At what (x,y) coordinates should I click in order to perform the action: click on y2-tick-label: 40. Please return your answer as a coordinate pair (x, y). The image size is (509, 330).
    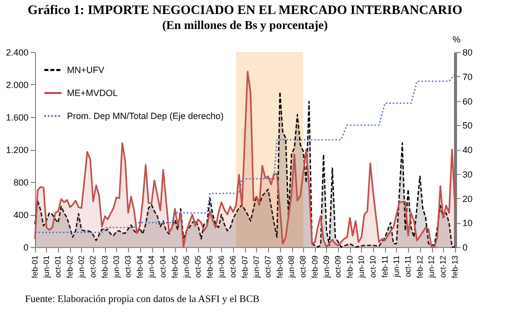
    Looking at the image, I should click on (467, 150).